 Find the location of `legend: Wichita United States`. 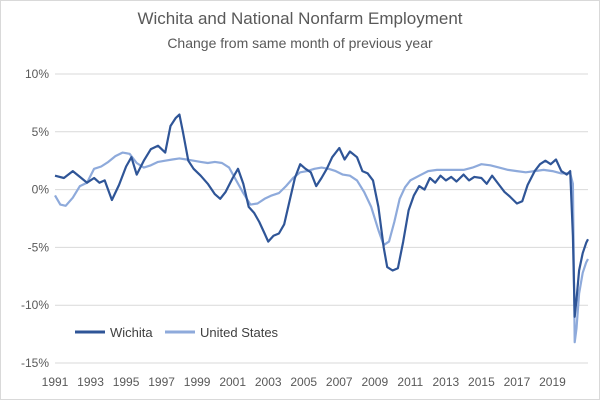

legend: Wichita United States is located at coordinates (177, 332).